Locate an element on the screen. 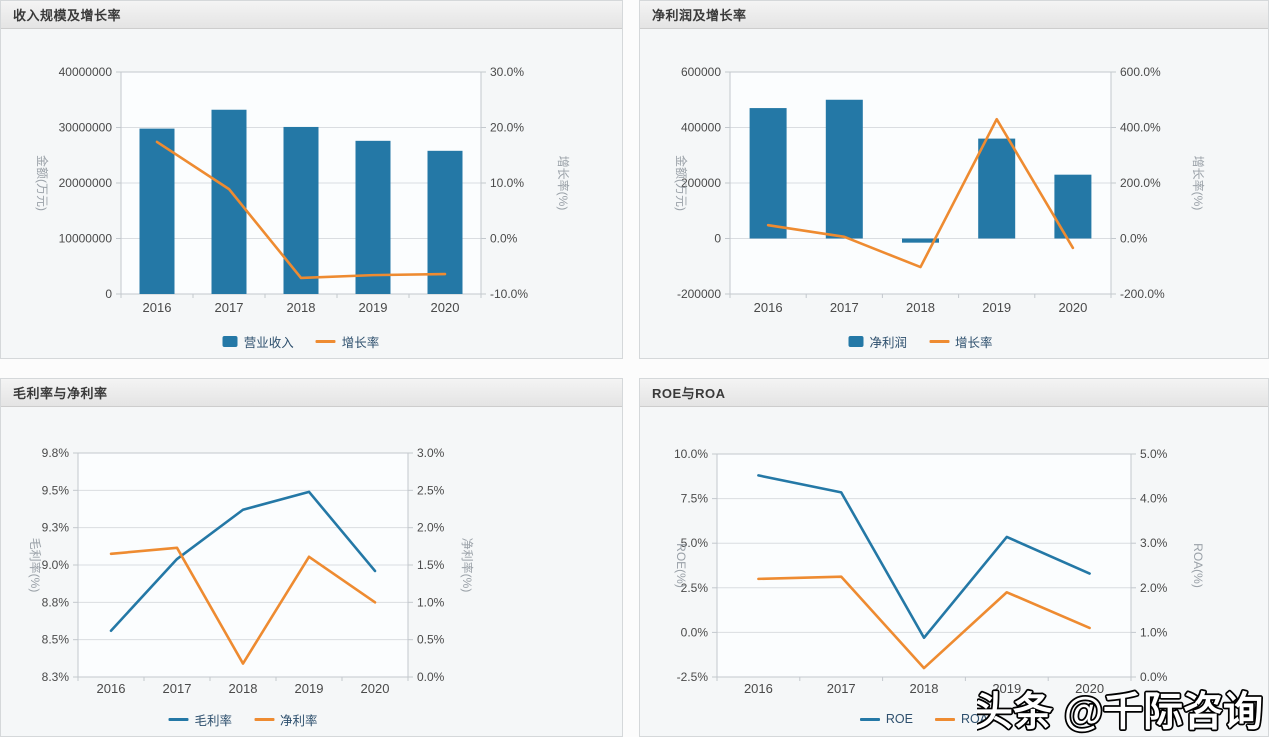 Image resolution: width=1269 pixels, height=737 pixels. legend-item: ROE is located at coordinates (886, 719).